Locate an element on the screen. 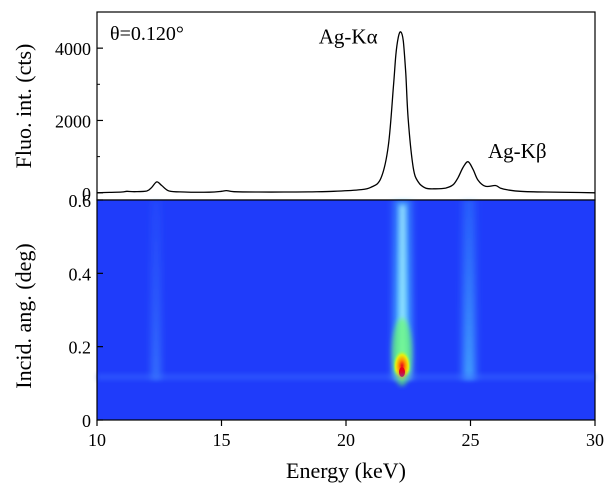 The image size is (609, 487). heatmap-band-ag-kb is located at coordinates (469, 290).